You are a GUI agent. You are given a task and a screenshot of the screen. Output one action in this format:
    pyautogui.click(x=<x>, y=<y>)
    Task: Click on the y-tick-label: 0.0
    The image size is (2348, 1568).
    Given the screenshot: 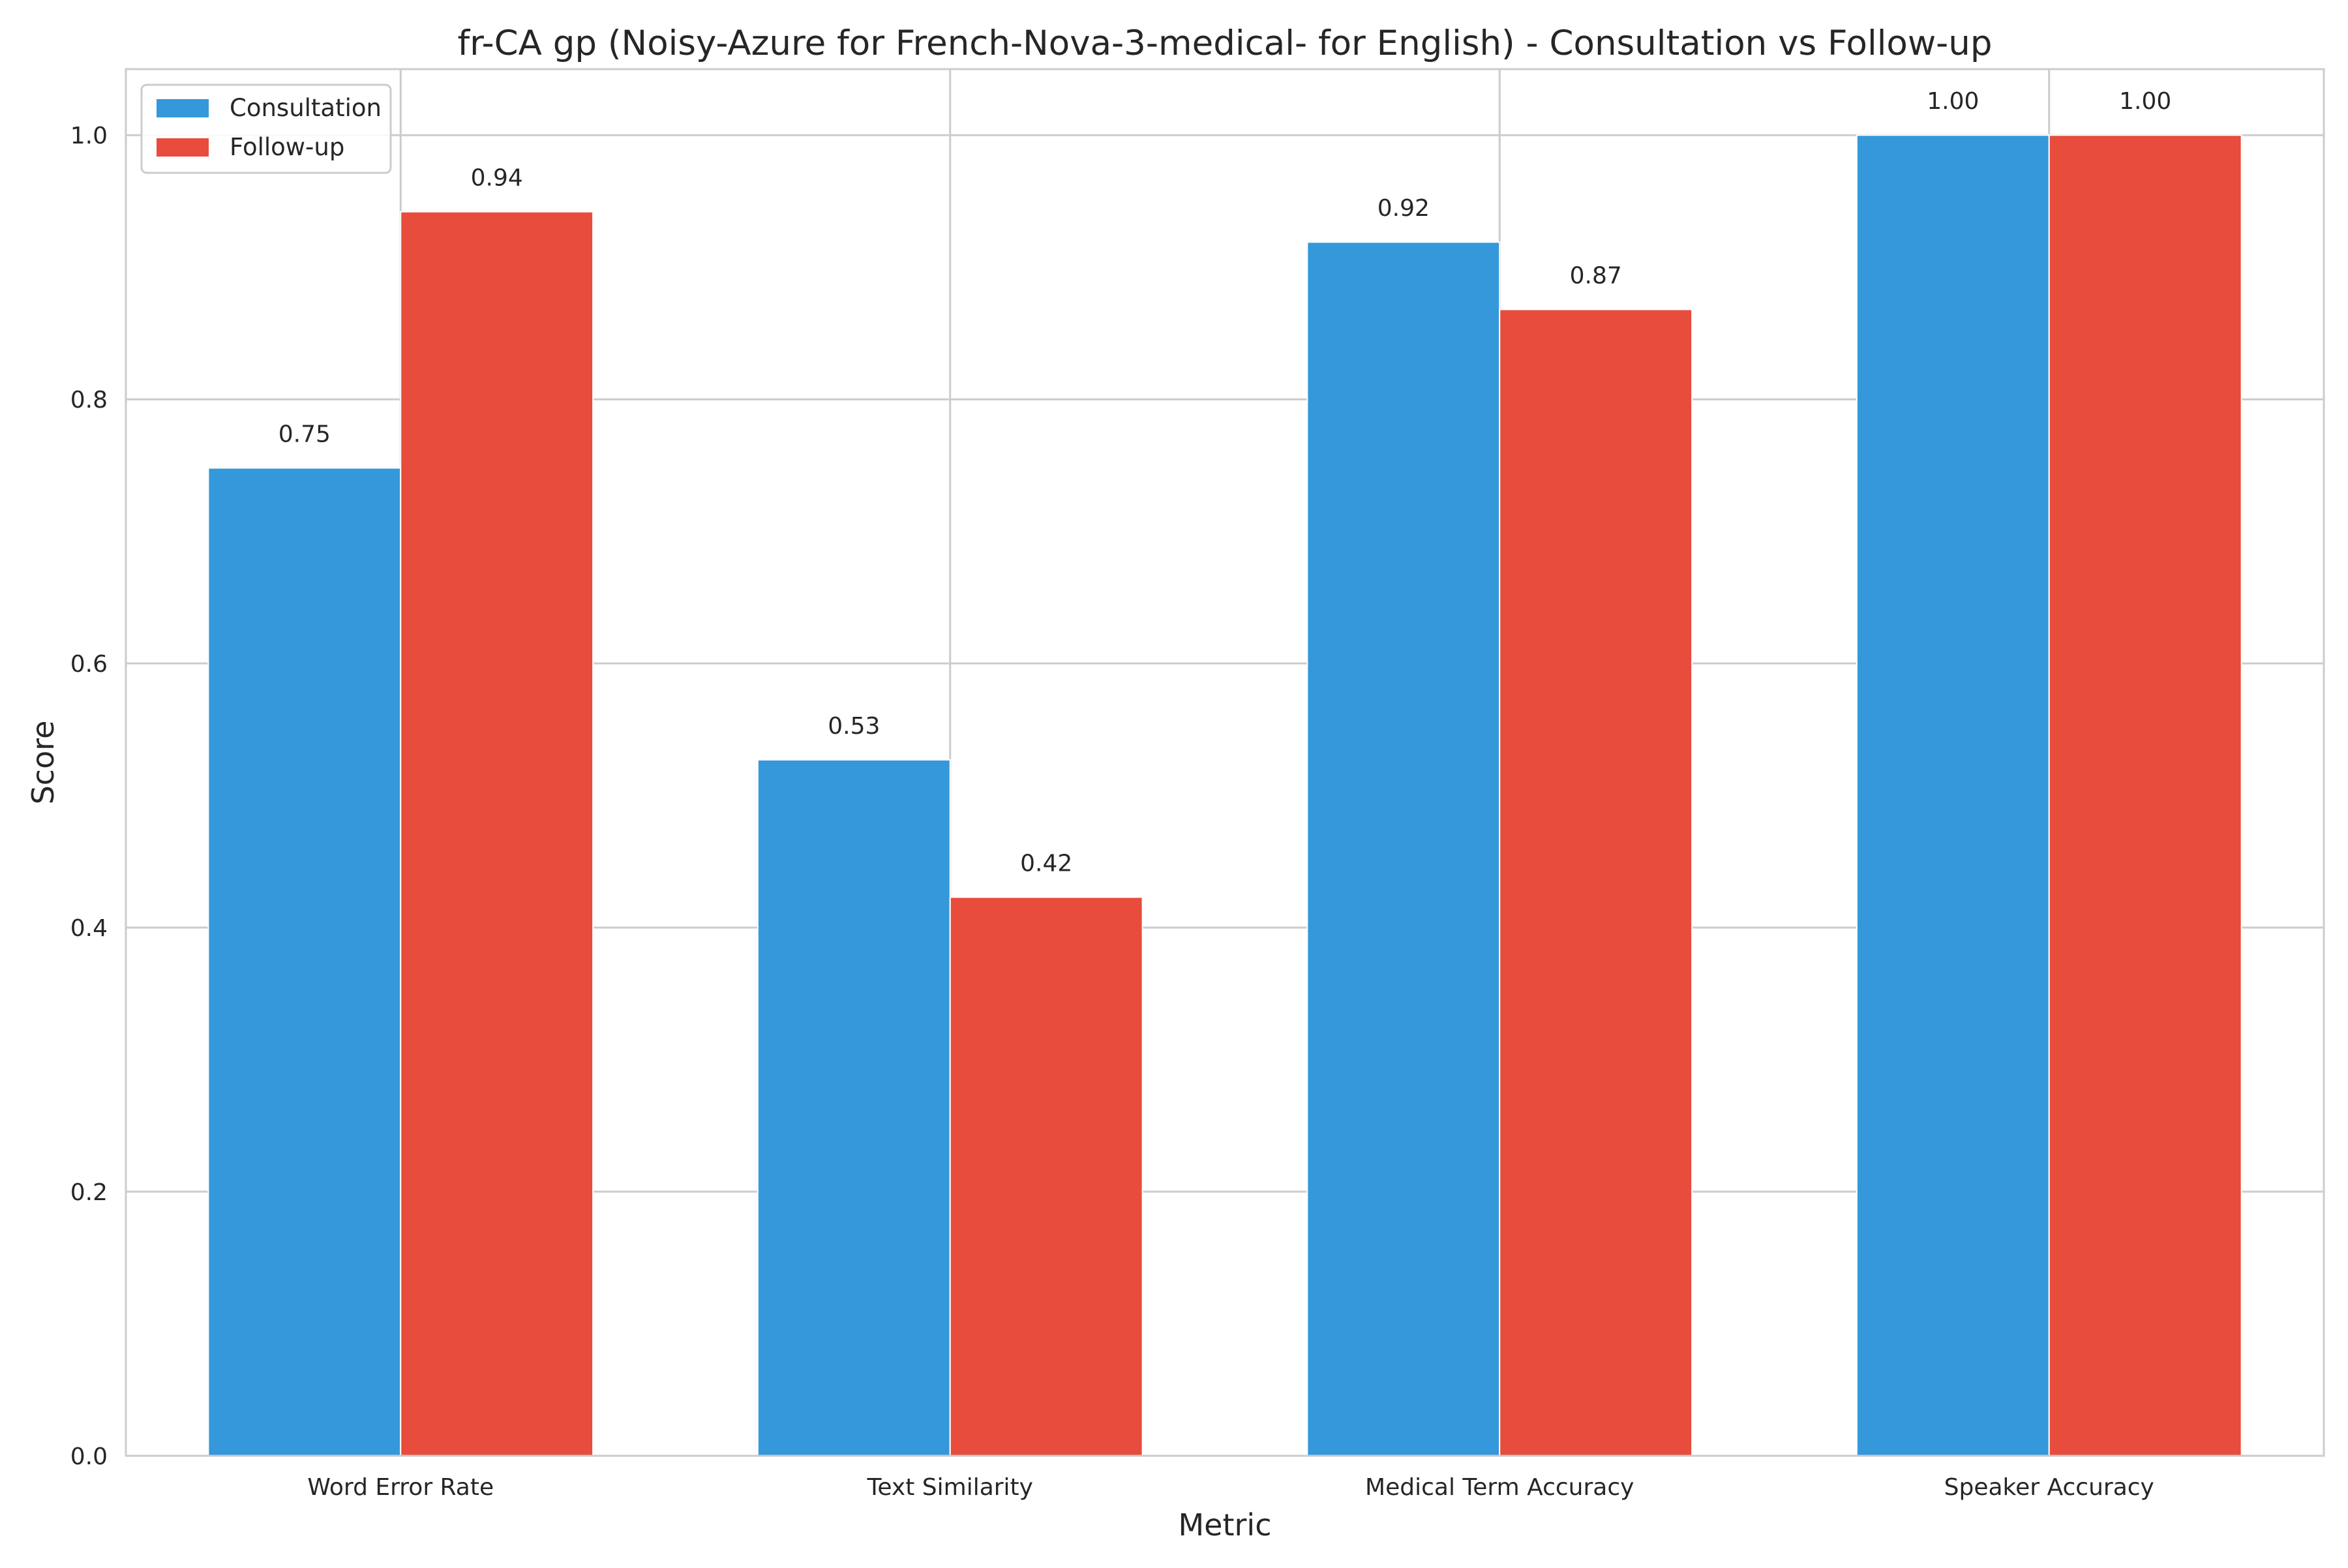 What is the action you would take?
    pyautogui.click(x=89, y=1456)
    